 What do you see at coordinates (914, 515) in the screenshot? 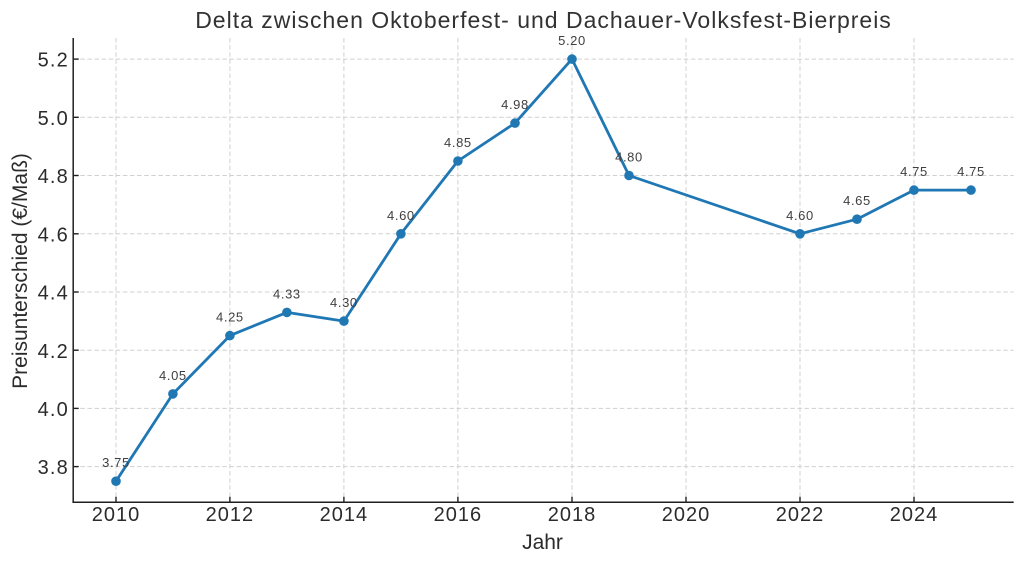
I see `svg-text: 2024` at bounding box center [914, 515].